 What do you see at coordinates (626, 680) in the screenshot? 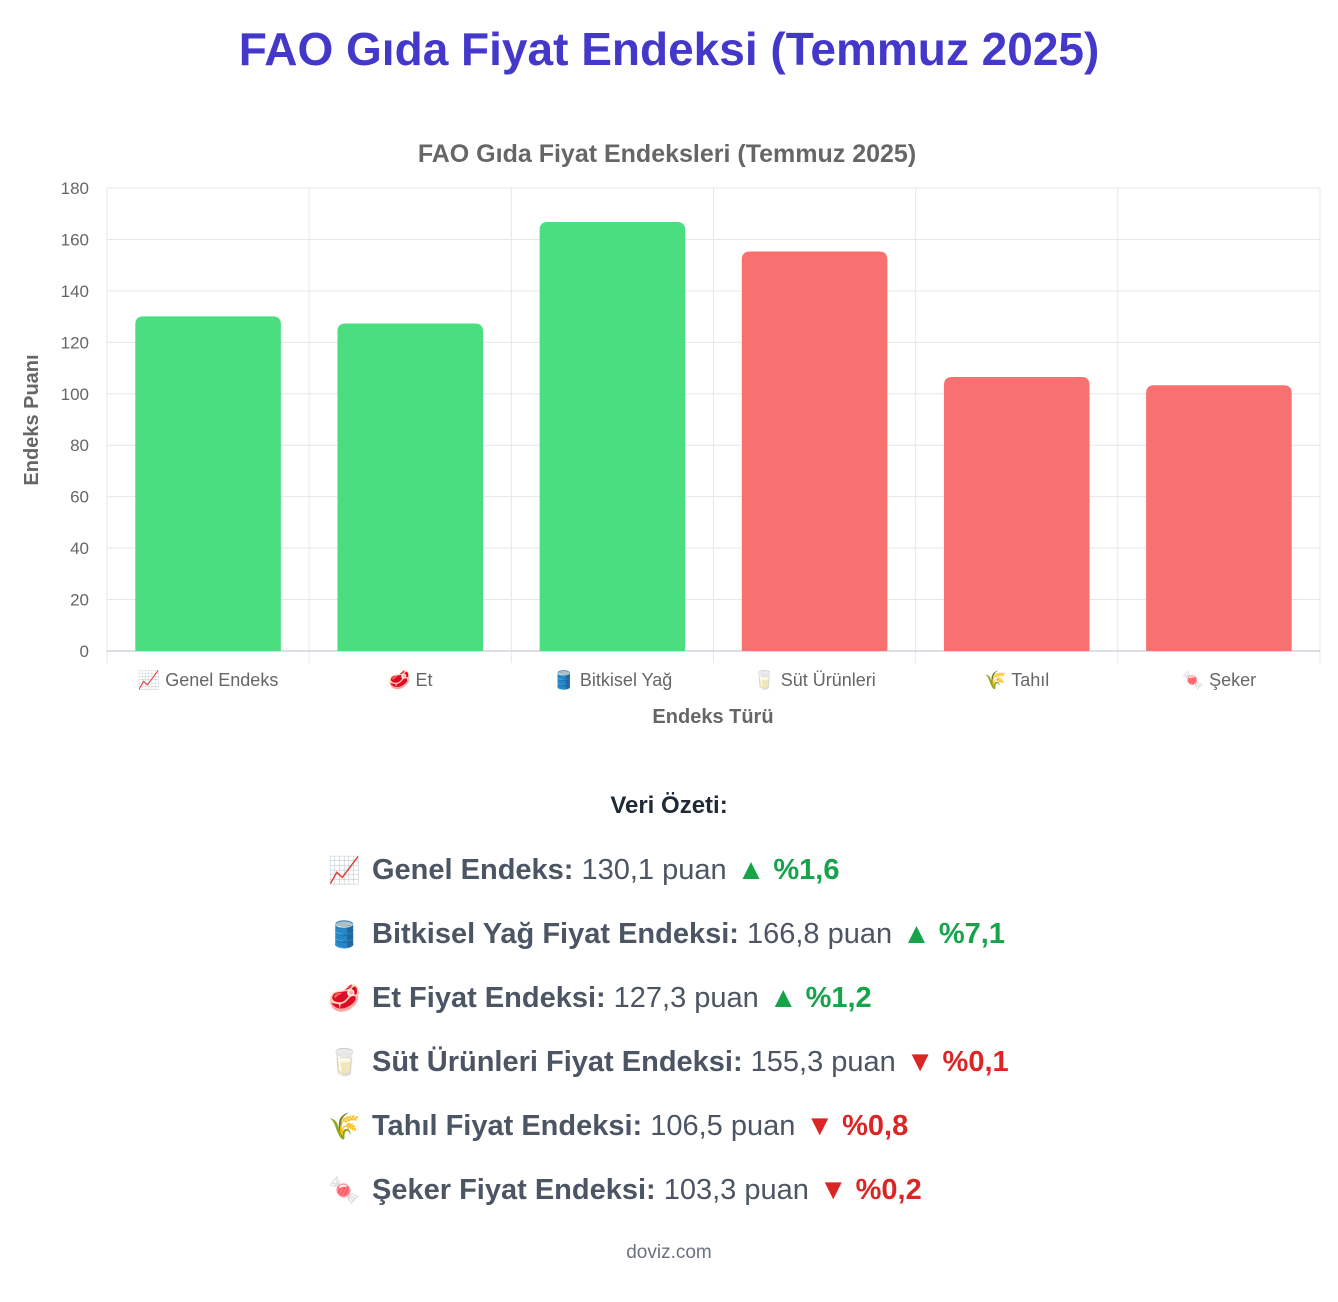
I see `category-label: Bitkisel Yağ` at bounding box center [626, 680].